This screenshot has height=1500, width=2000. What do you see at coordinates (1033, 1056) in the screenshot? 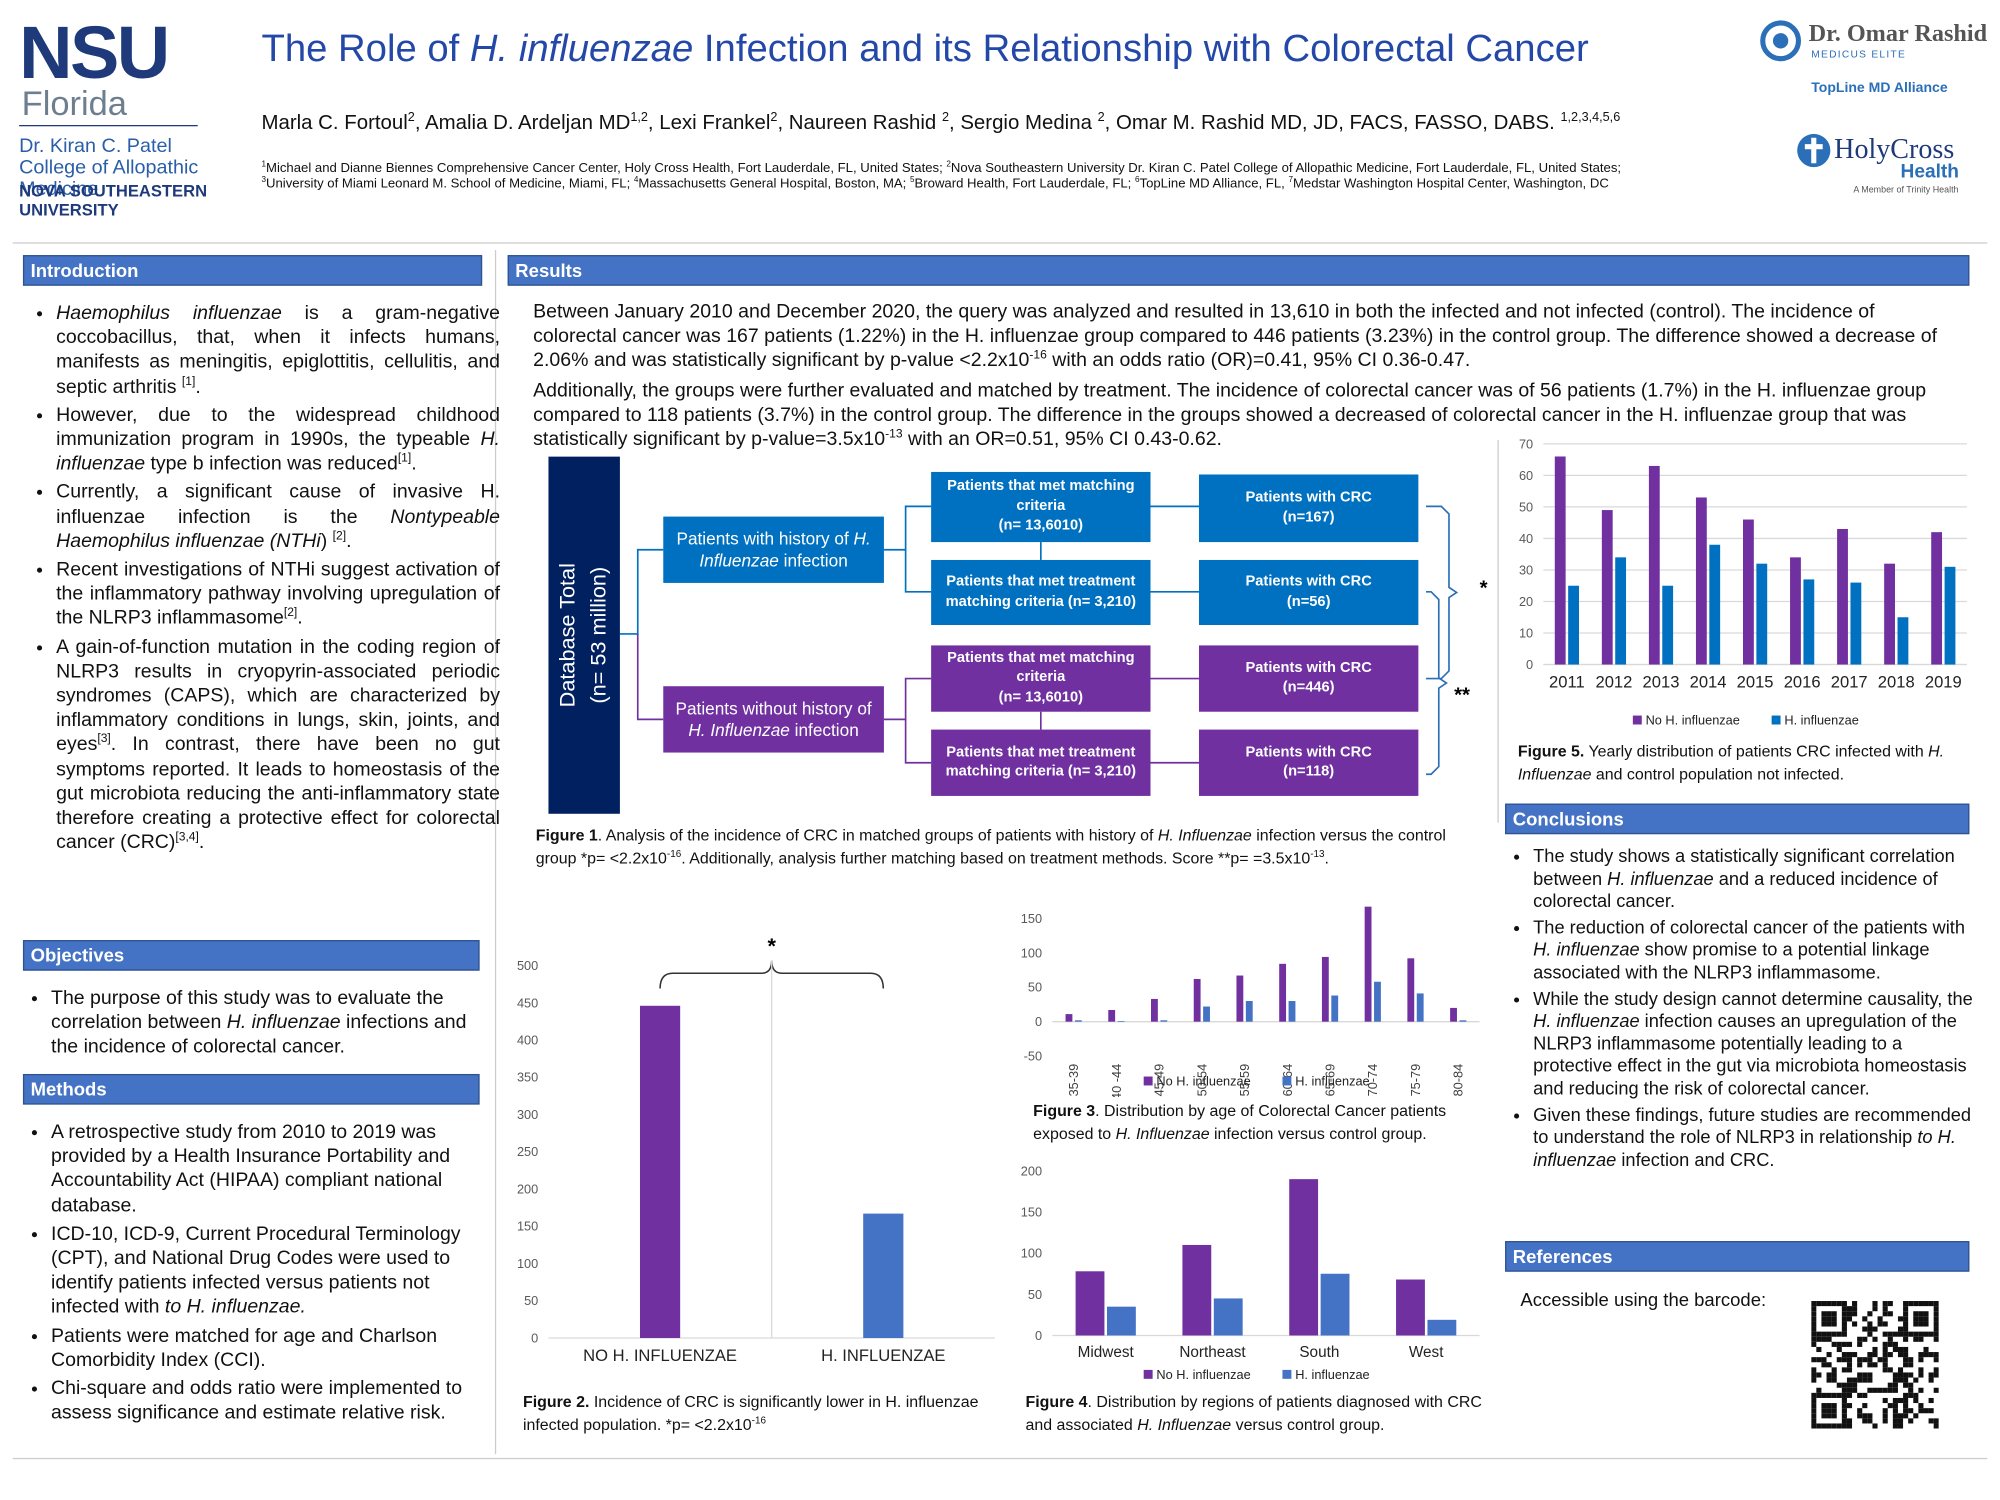
I see `y-tick-label: -50` at bounding box center [1033, 1056].